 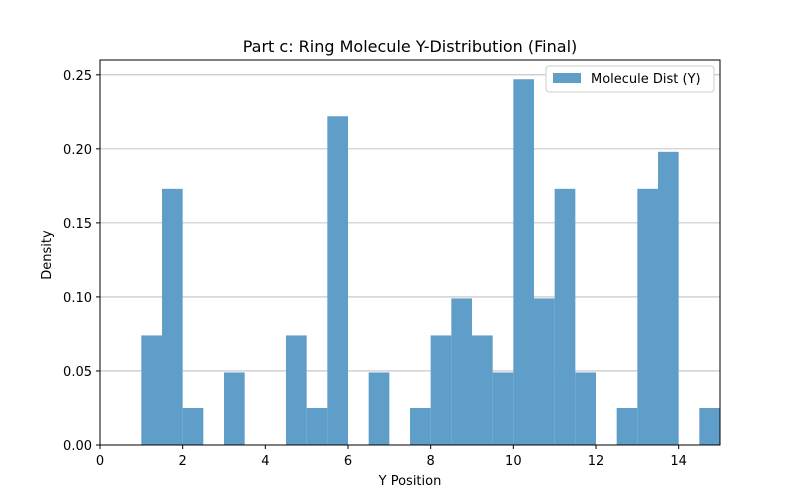 What do you see at coordinates (265, 461) in the screenshot?
I see `x-tick-label: 4` at bounding box center [265, 461].